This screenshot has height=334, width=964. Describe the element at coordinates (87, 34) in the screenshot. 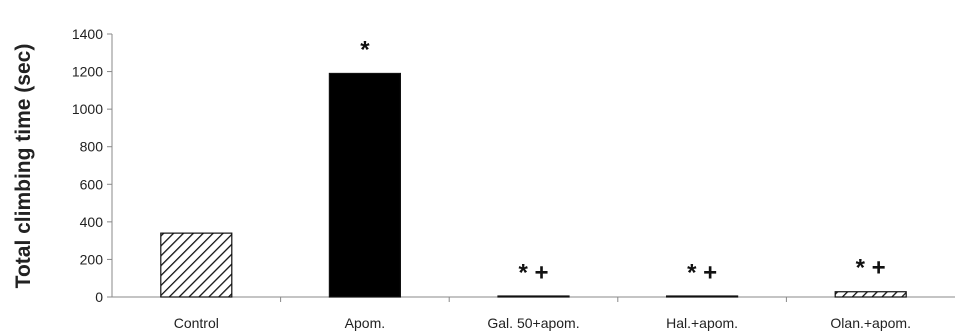

I see `y-tick-label: 1400` at that location.